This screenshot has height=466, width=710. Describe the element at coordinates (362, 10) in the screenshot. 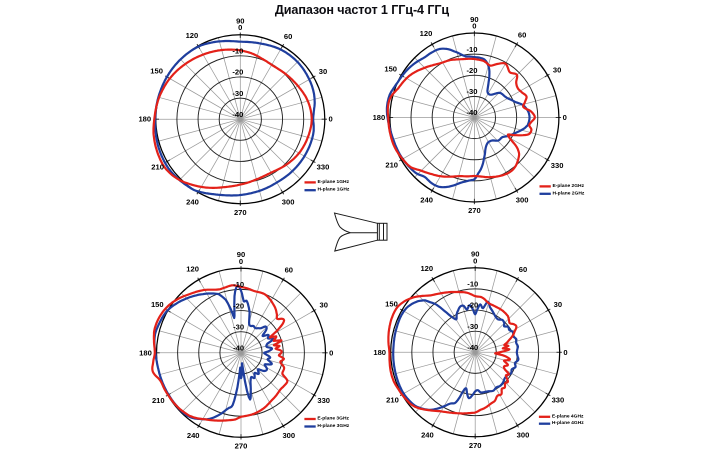

I see `svg-text: Диапазон частот 1 ГГц-4 ГГц` at that location.